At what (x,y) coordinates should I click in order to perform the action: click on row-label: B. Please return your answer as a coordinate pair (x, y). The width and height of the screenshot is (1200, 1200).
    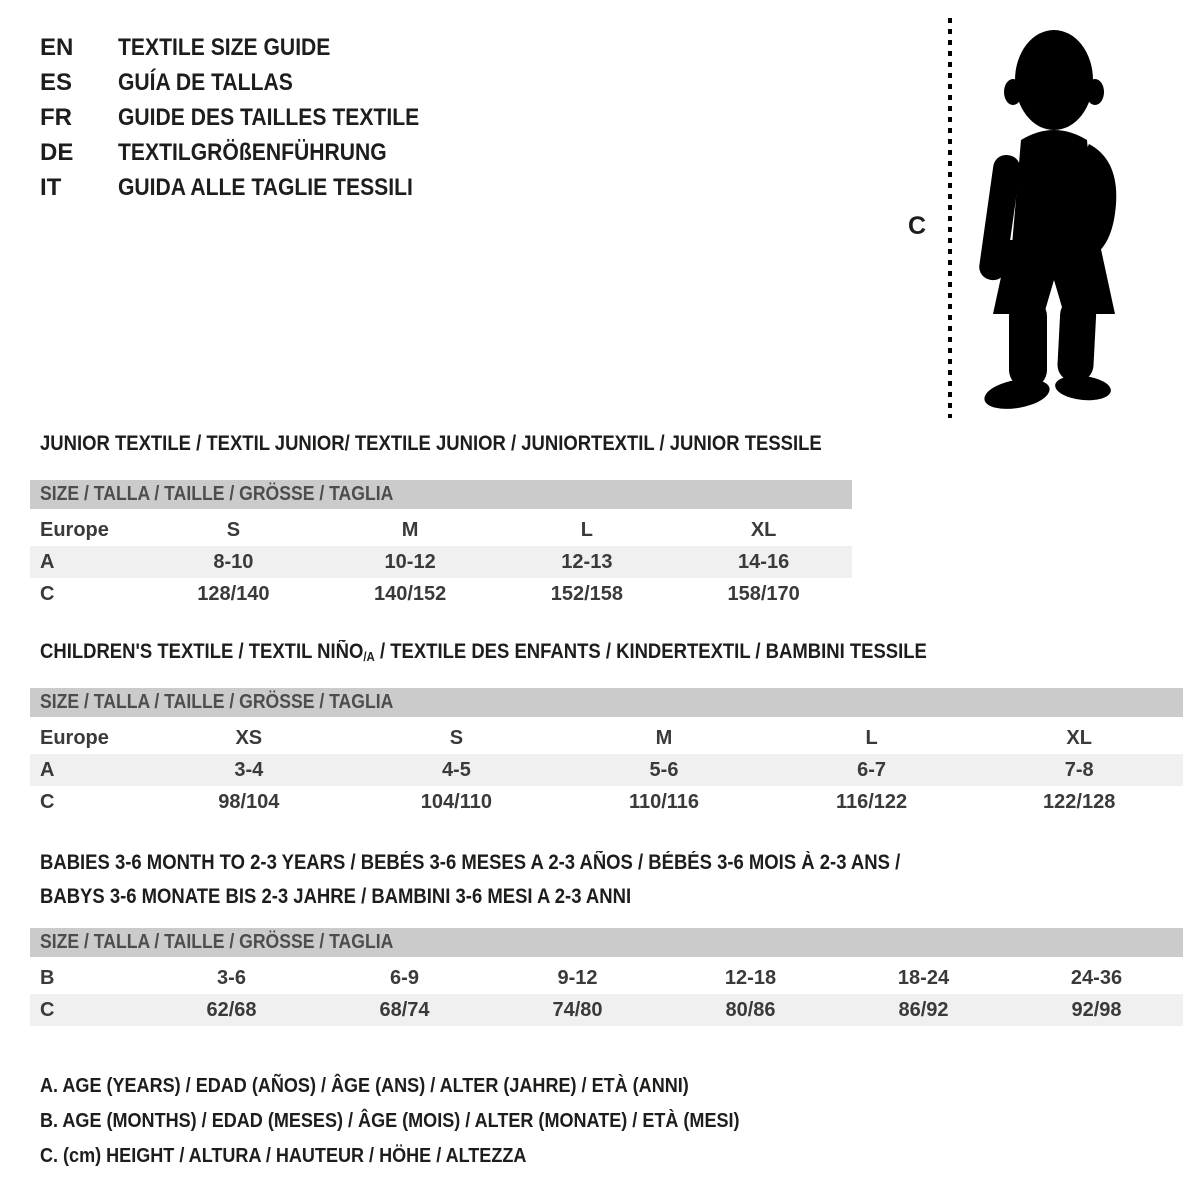
    Looking at the image, I should click on (47, 977).